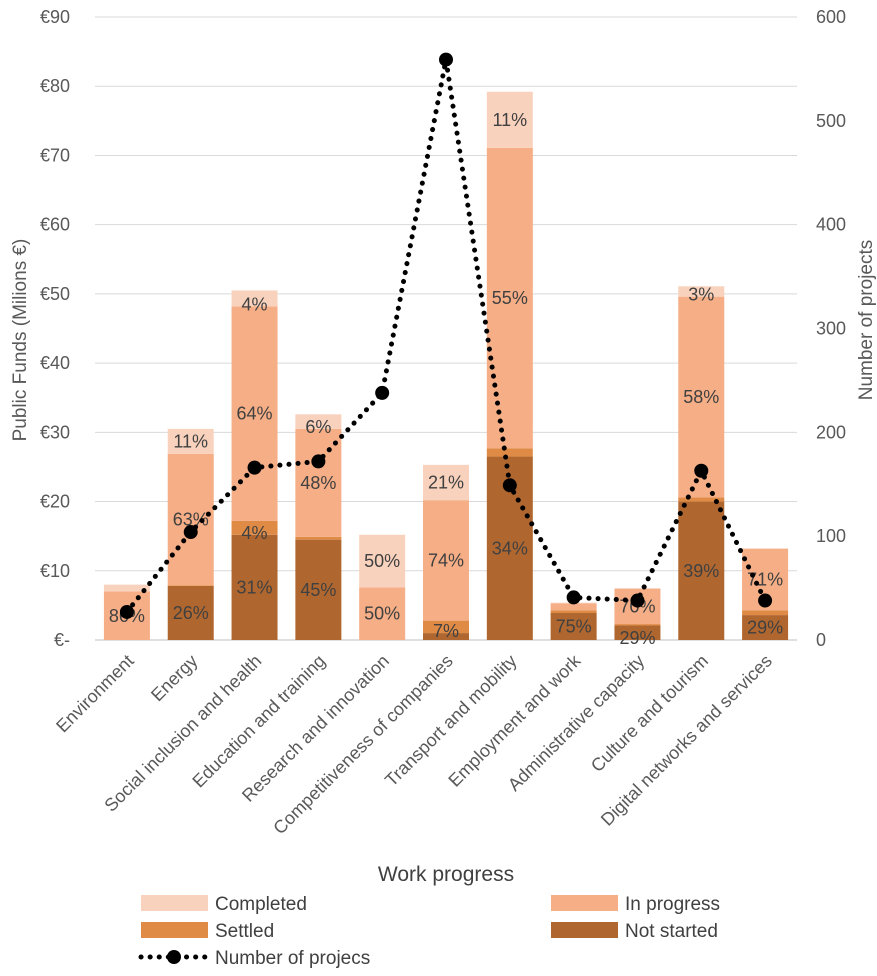  What do you see at coordinates (62, 640) in the screenshot?
I see `y-tick-label: €-` at bounding box center [62, 640].